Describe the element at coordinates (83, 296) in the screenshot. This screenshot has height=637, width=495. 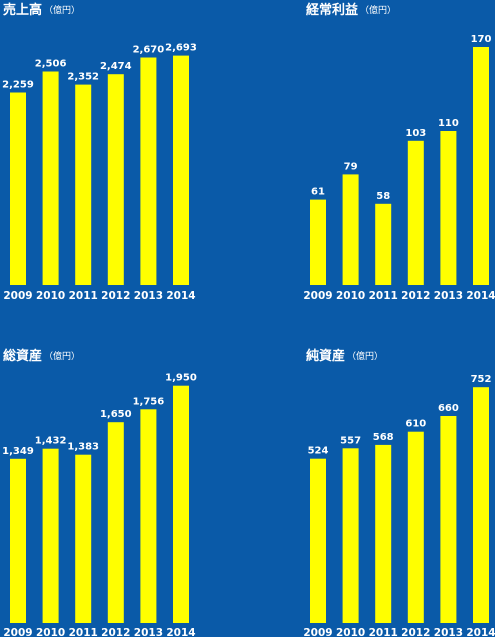
I see `chart-1-tick-2011: 2011` at that location.